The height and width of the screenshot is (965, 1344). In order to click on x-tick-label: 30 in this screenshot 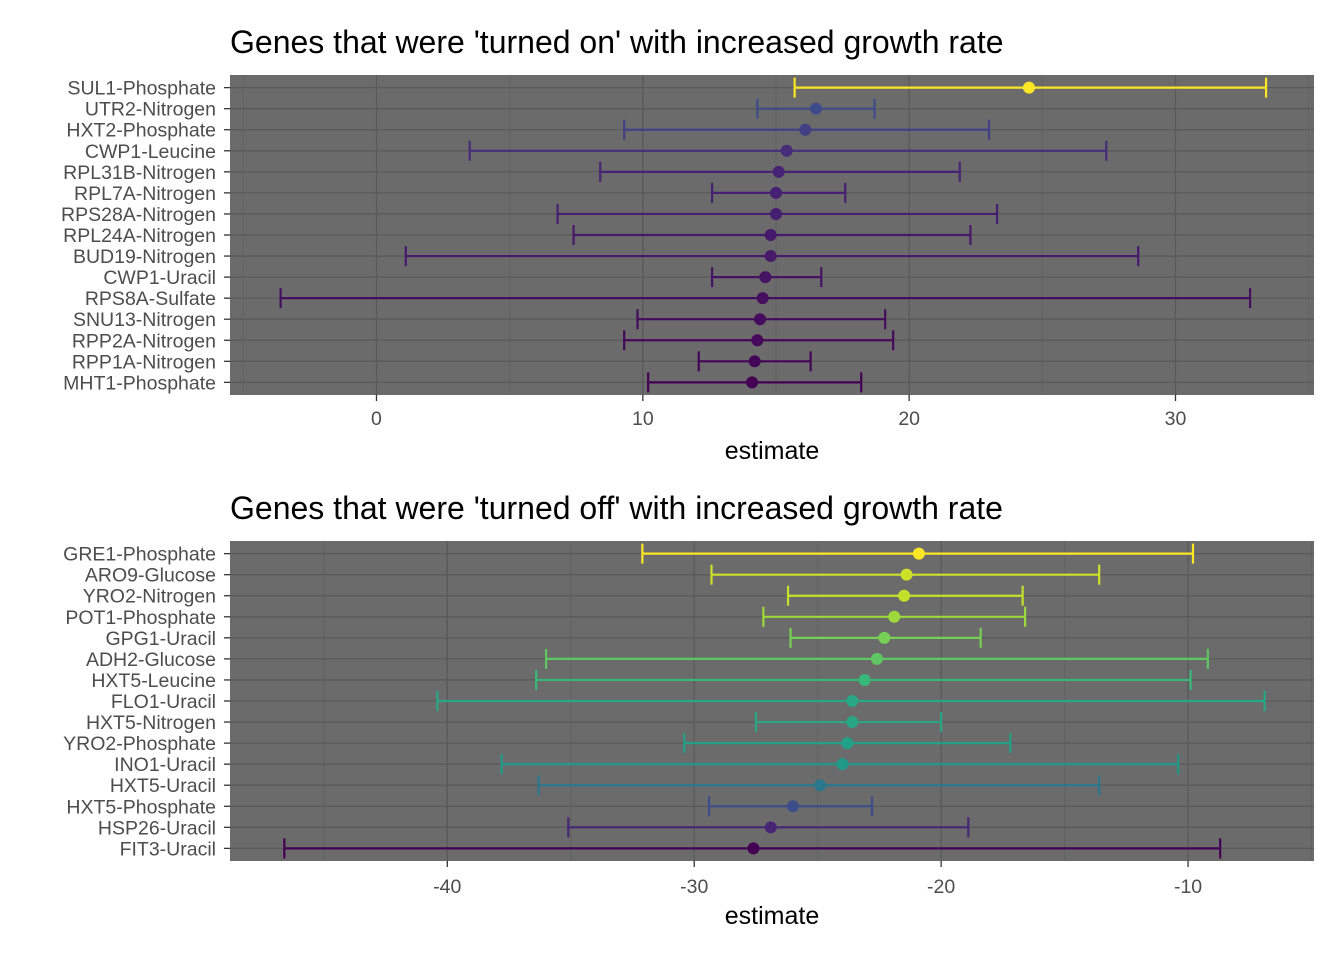, I will do `click(1176, 419)`.